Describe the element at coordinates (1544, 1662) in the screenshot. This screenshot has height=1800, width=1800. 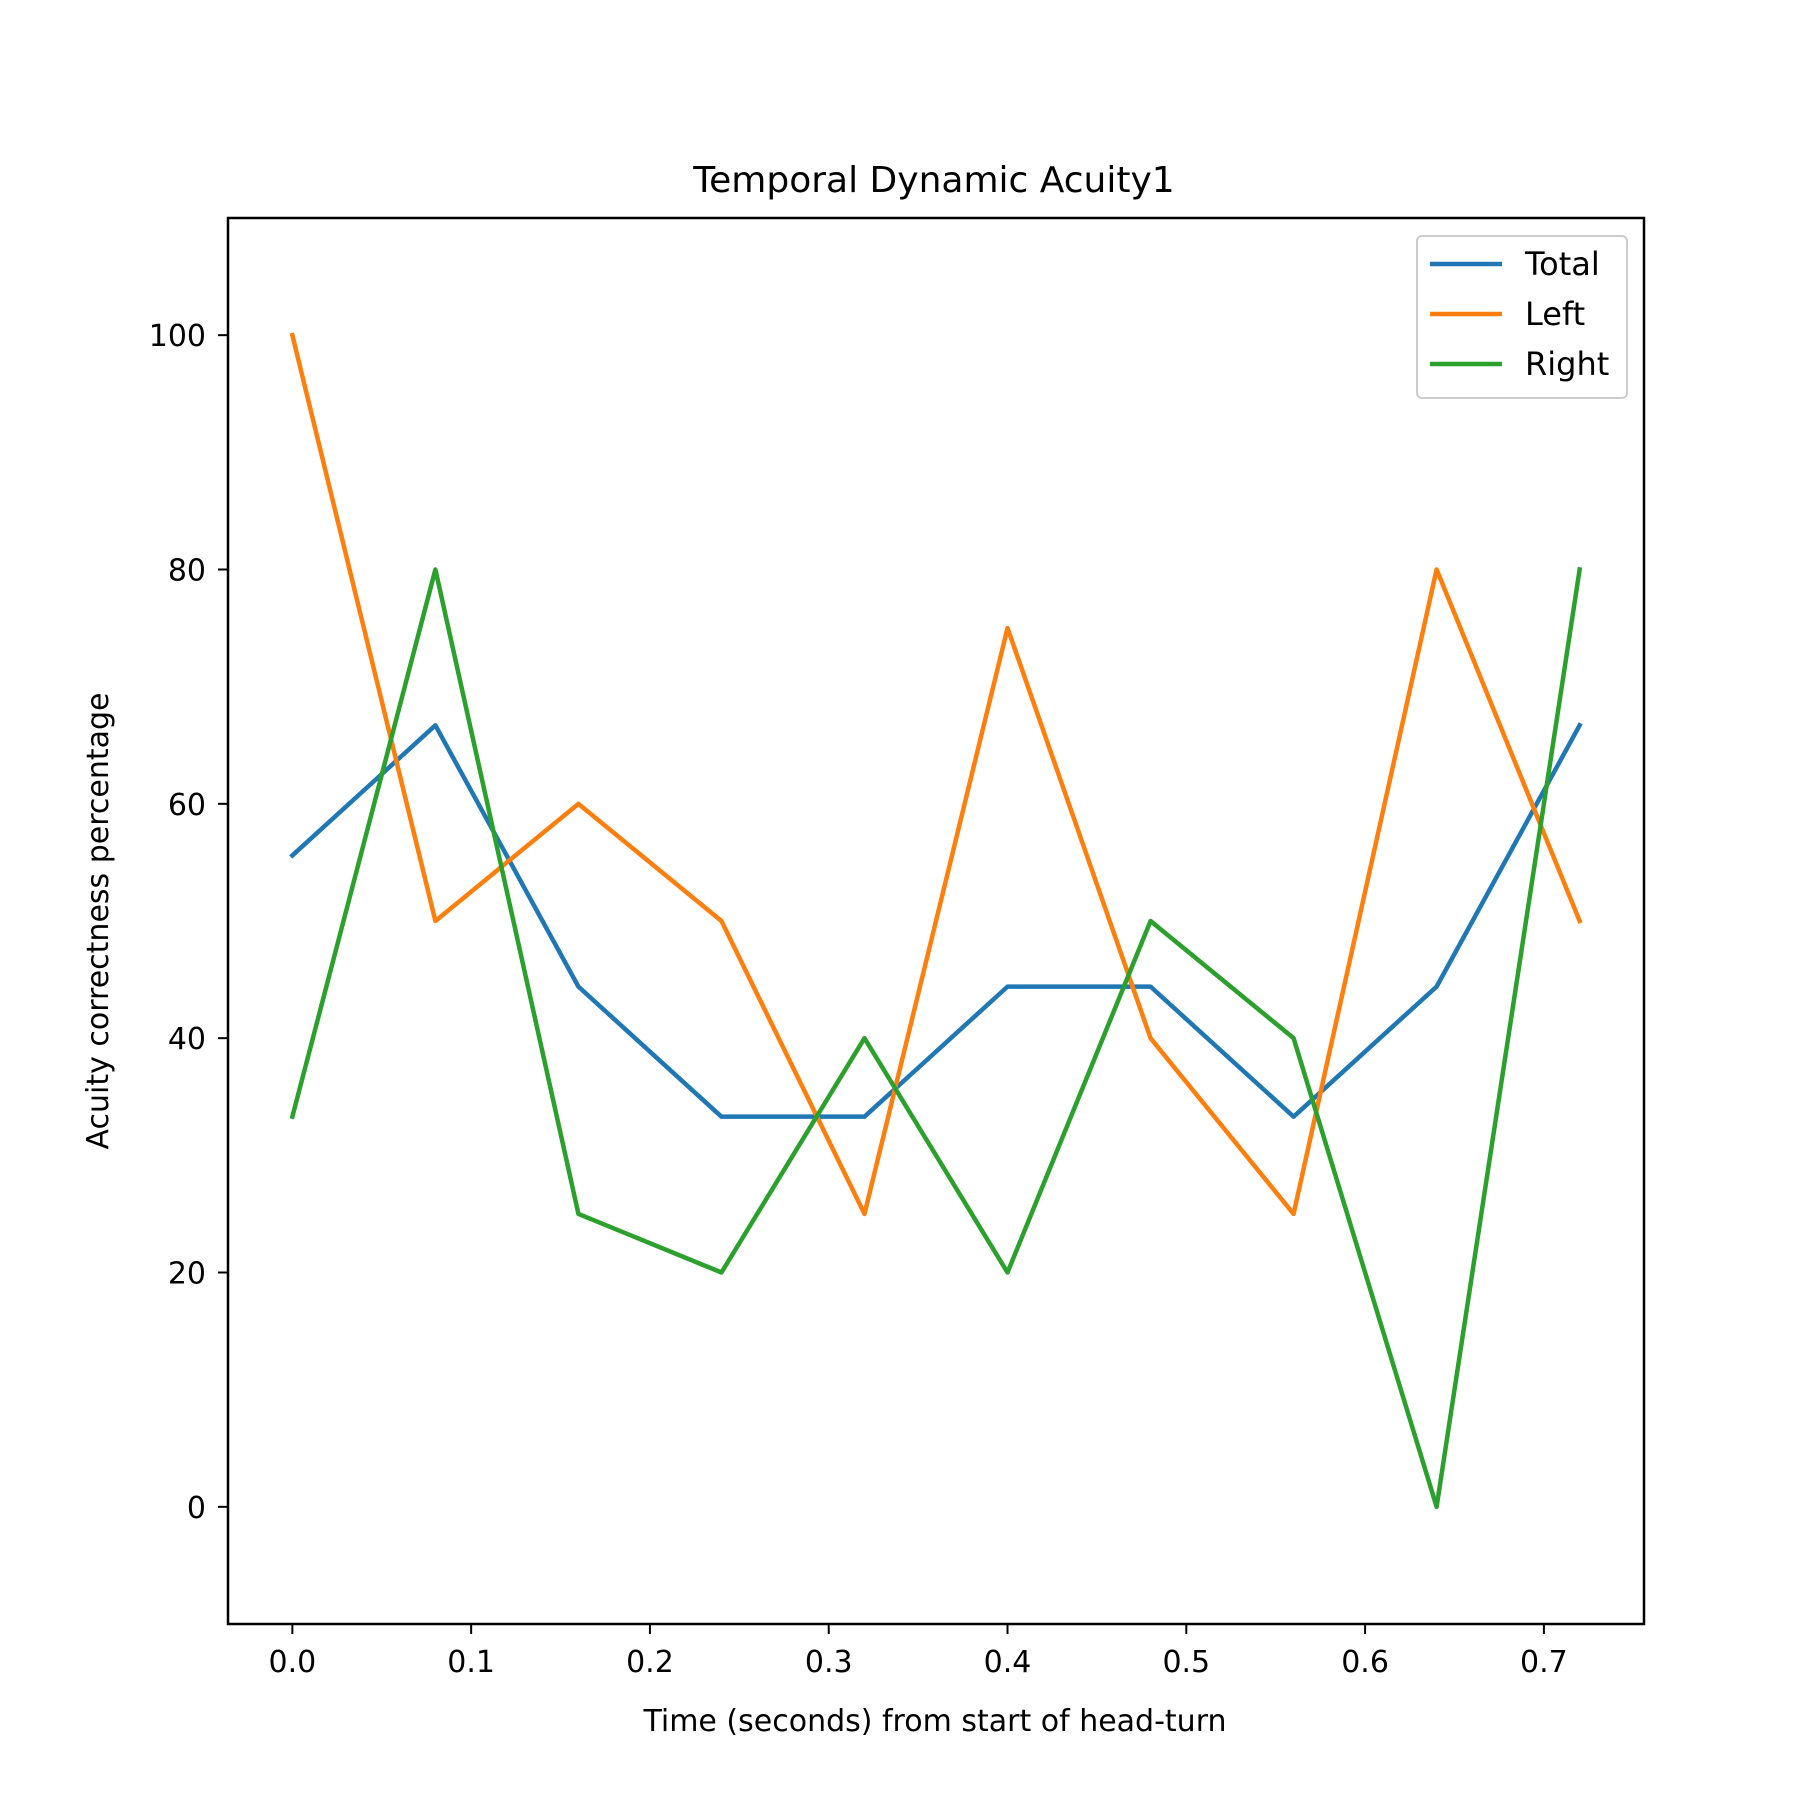
I see `x-tick-label: 0.7` at that location.